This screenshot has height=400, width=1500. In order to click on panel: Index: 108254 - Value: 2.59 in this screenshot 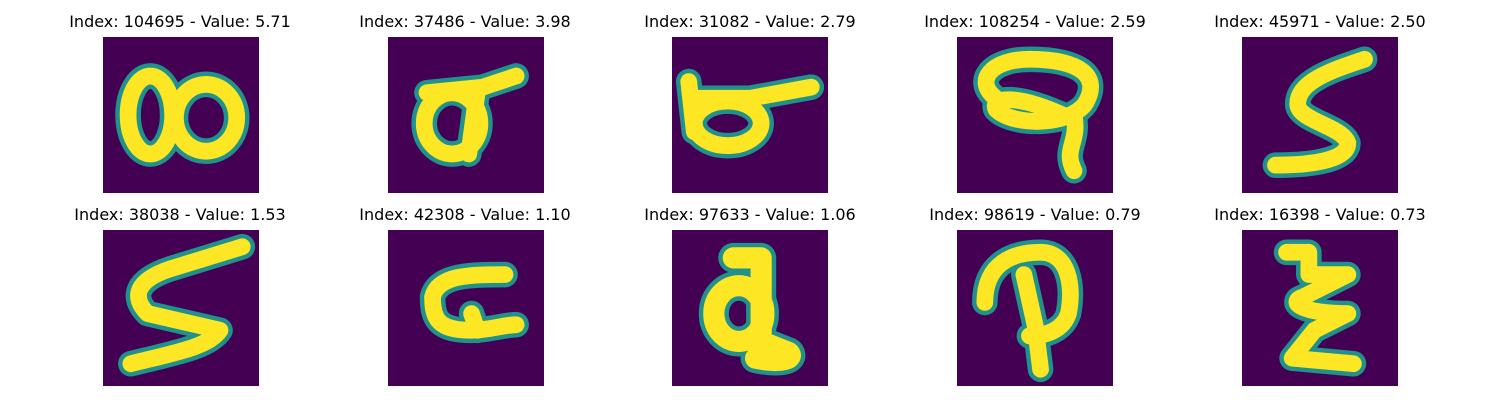, I will do `click(1035, 96)`.